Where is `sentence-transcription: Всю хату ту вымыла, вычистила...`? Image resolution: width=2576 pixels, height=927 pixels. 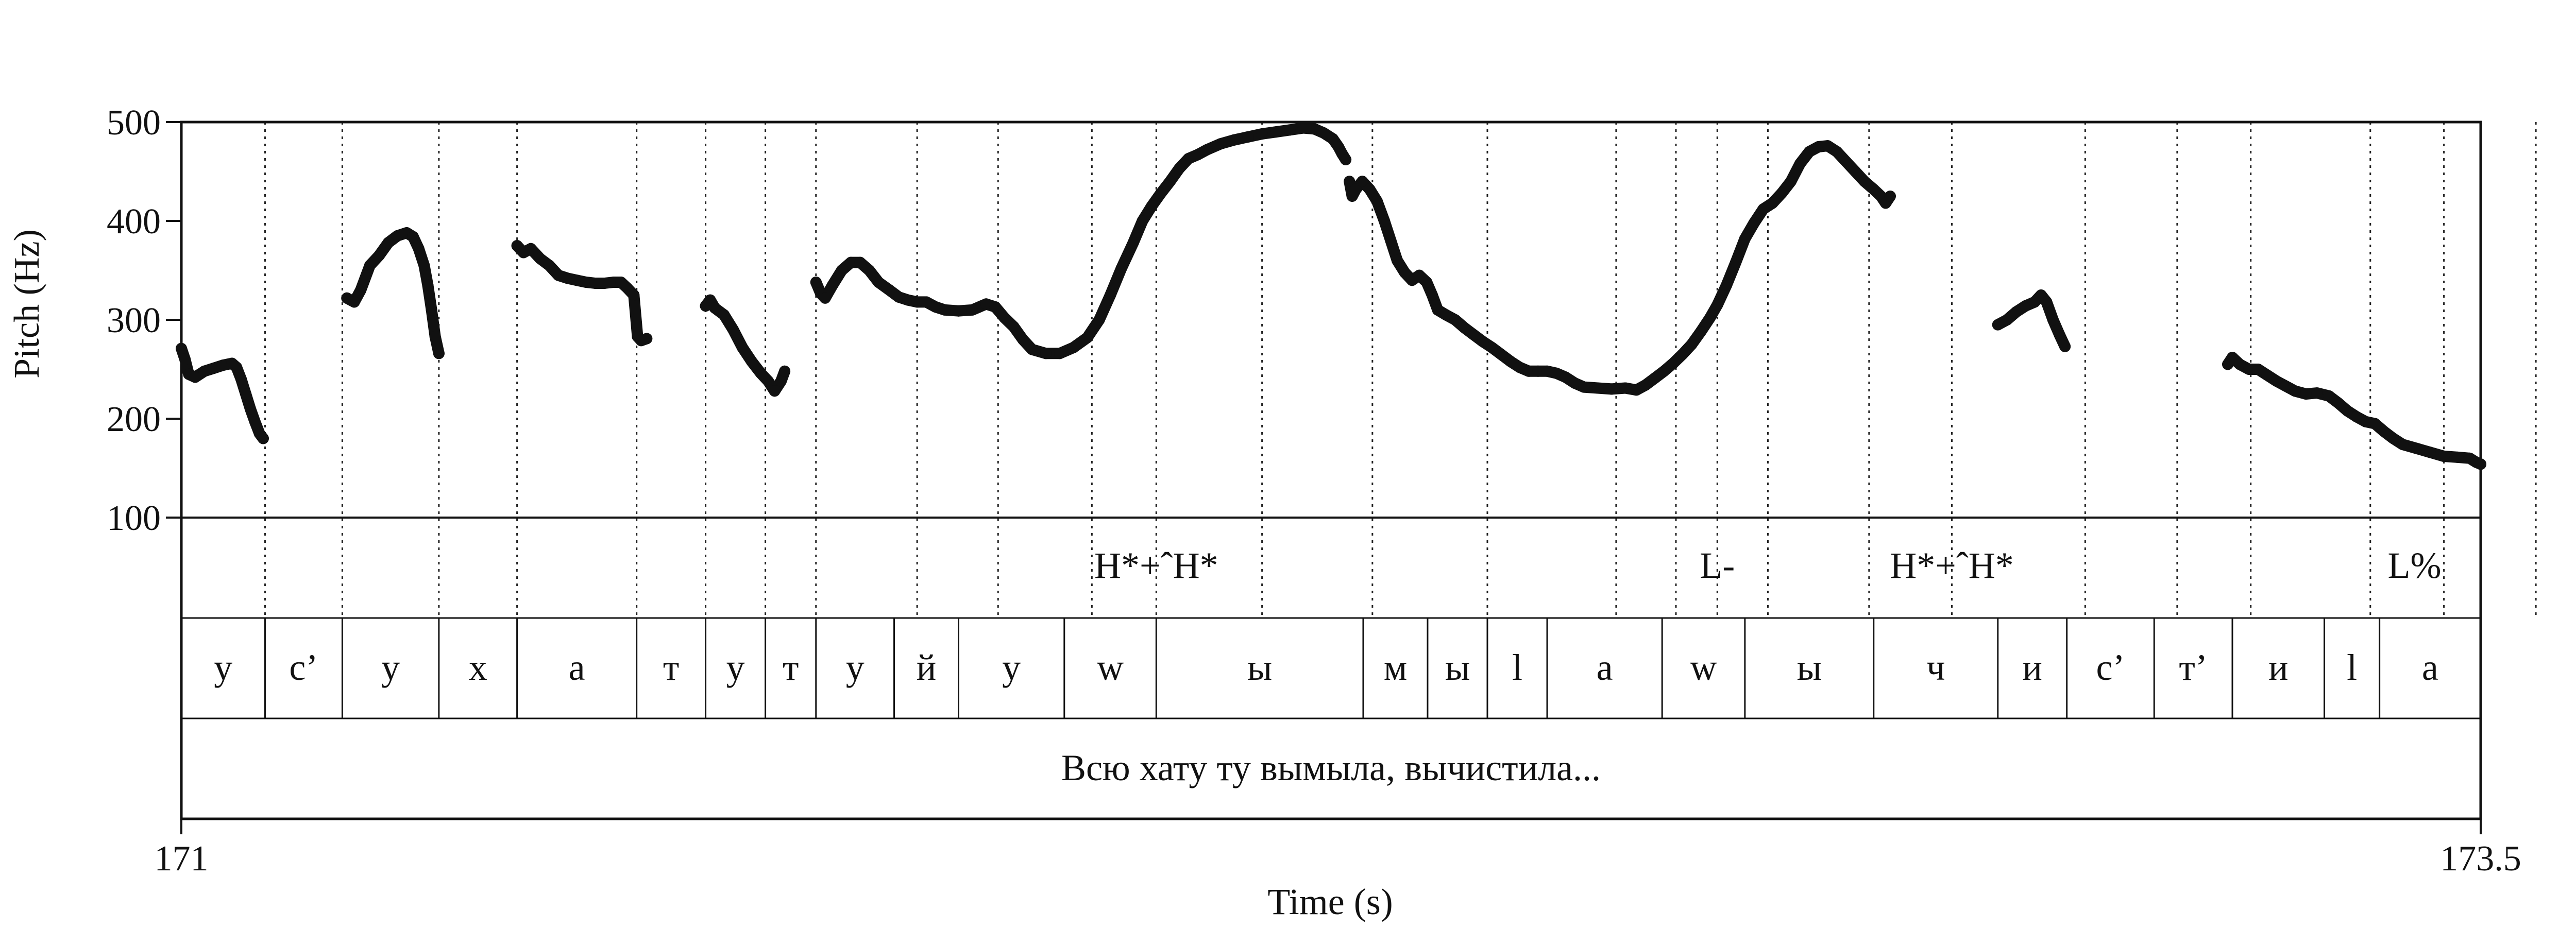
sentence-transcription: Всю хату ту вымыла, вычистила... is located at coordinates (1331, 767).